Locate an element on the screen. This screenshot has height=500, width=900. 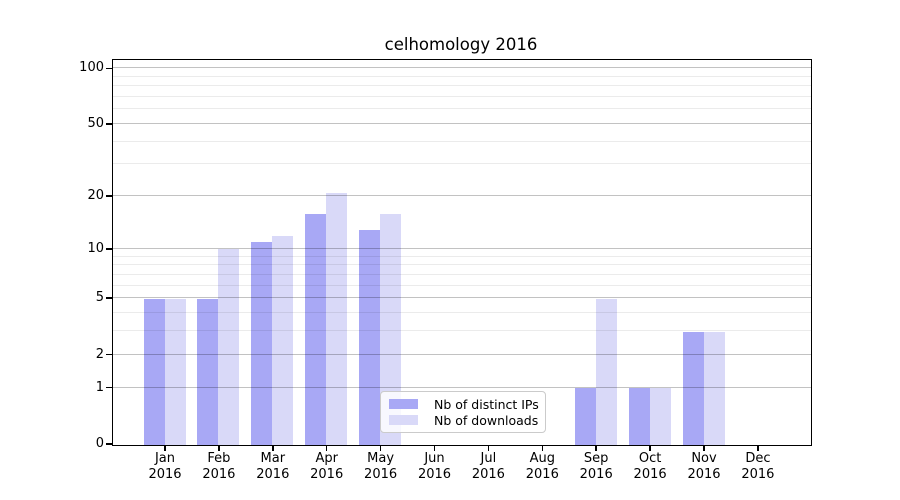
x-tick-label-jan: Jan 2016 is located at coordinates (165, 467).